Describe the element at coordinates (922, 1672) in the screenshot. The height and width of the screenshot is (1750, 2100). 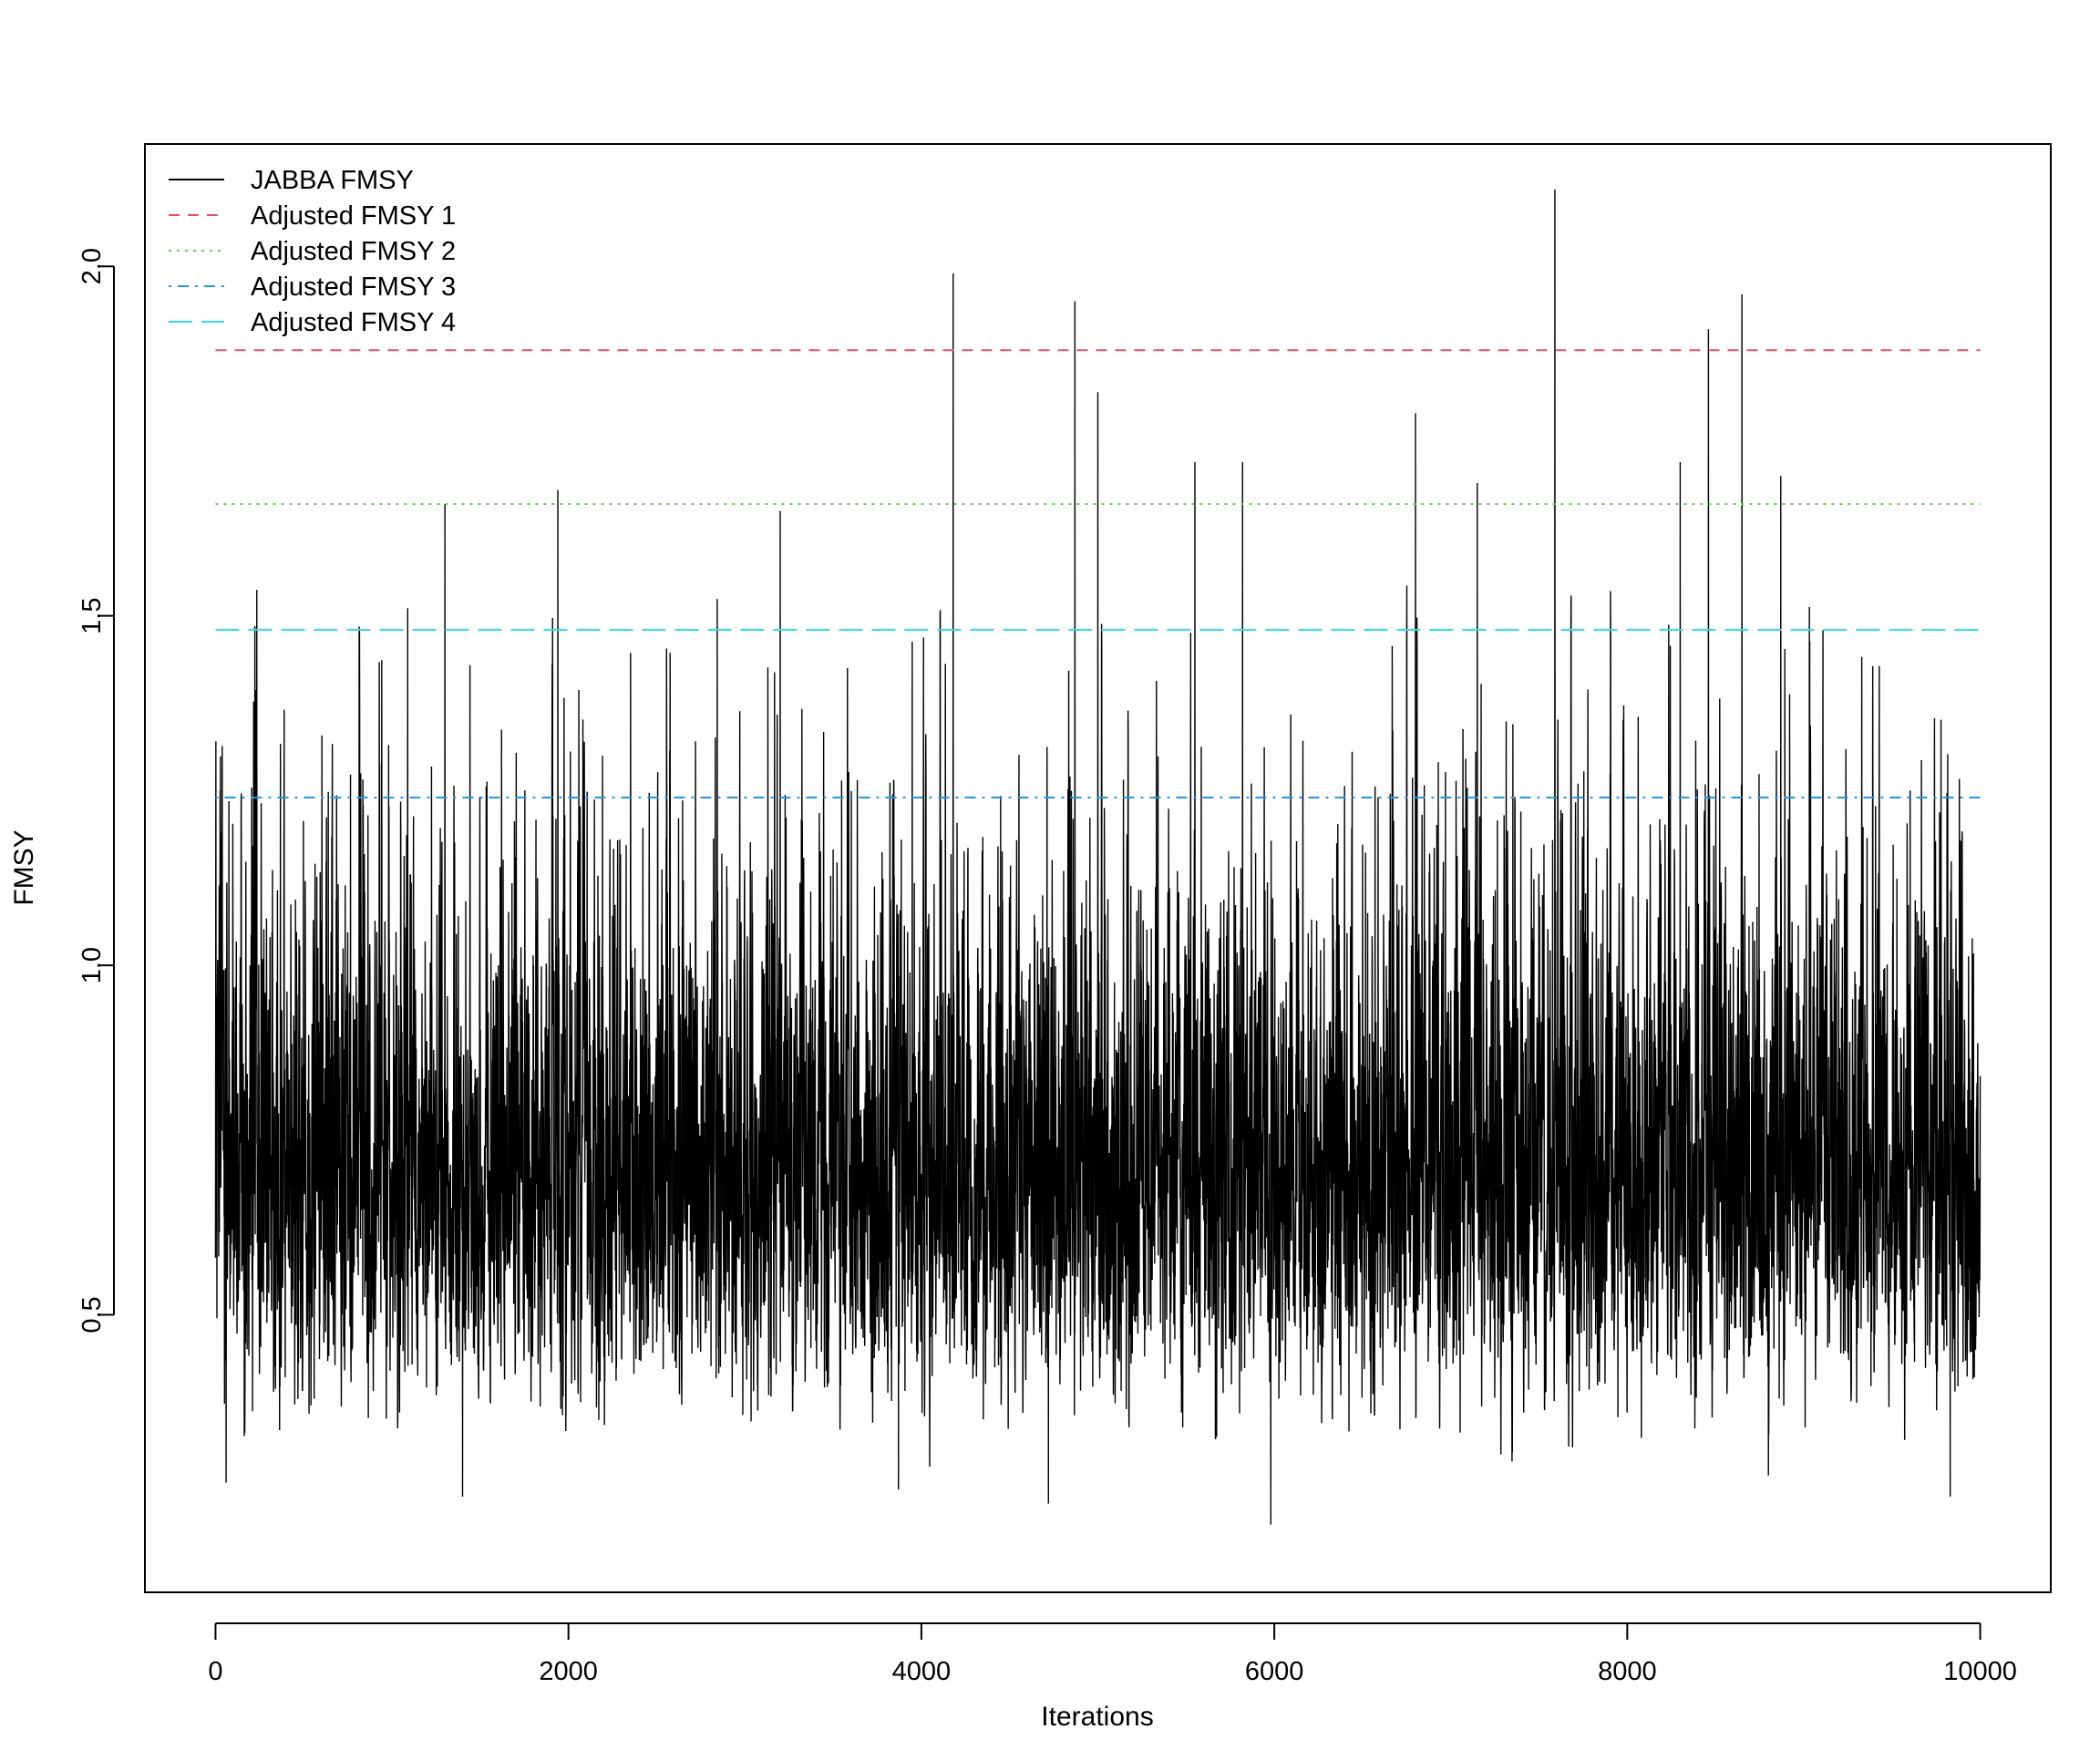
I see `x-tick-label: 4000` at that location.